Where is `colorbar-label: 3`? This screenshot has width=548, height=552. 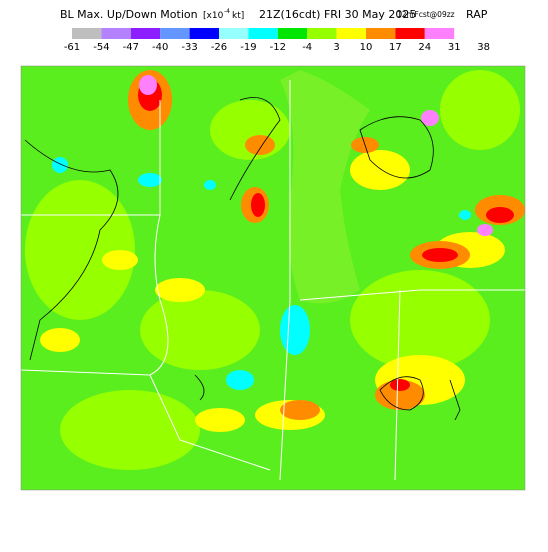 colorbar-label: 3 is located at coordinates (336, 47).